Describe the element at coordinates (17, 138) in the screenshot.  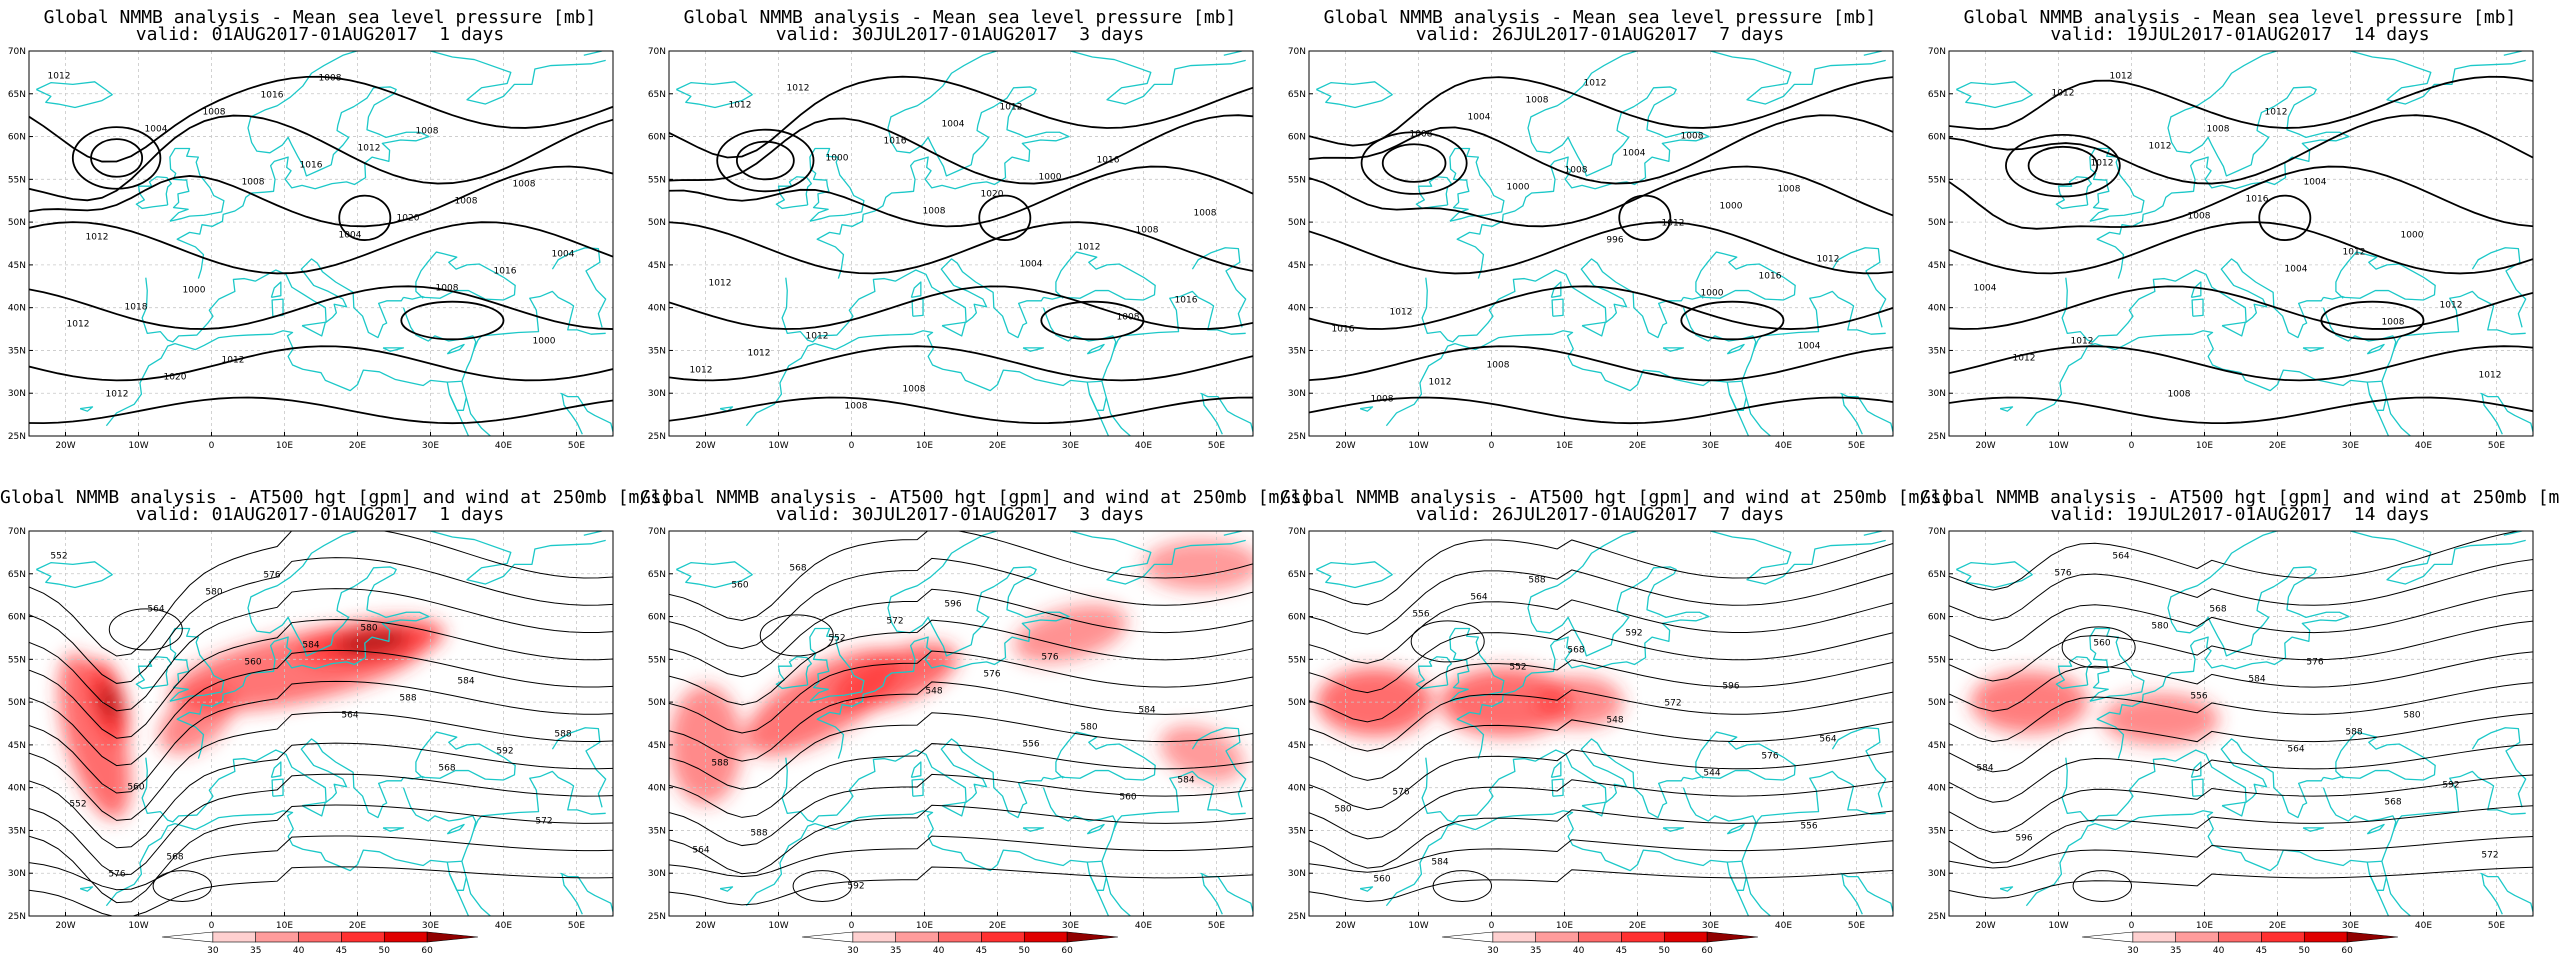
I see `lat-tick-label: 60N` at that location.